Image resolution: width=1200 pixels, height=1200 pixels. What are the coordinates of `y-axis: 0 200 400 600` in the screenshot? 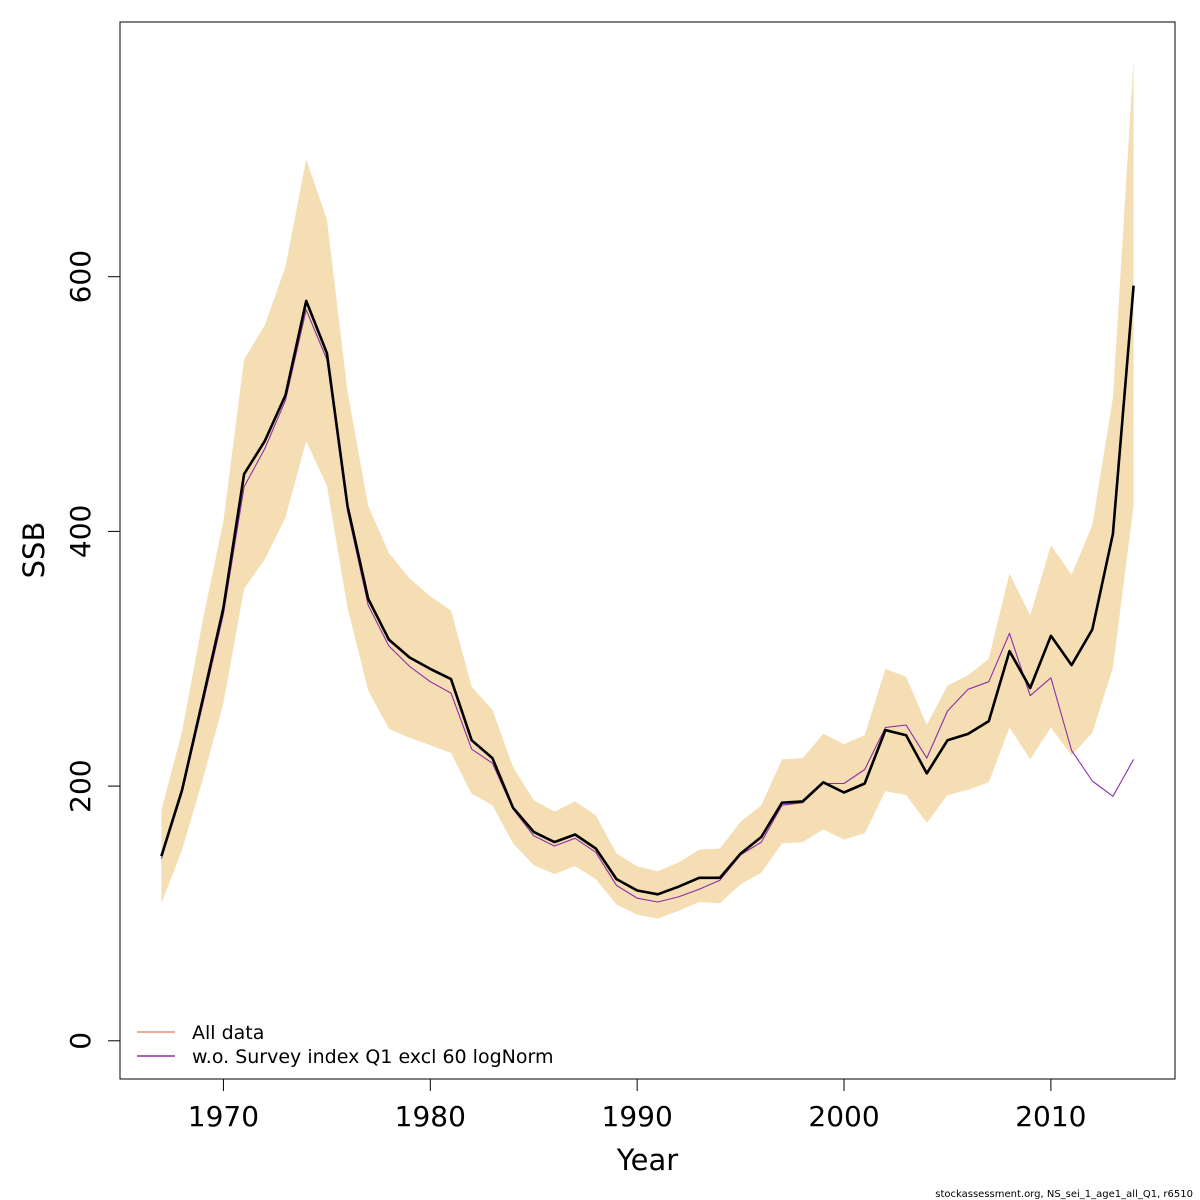 It's located at (92, 650).